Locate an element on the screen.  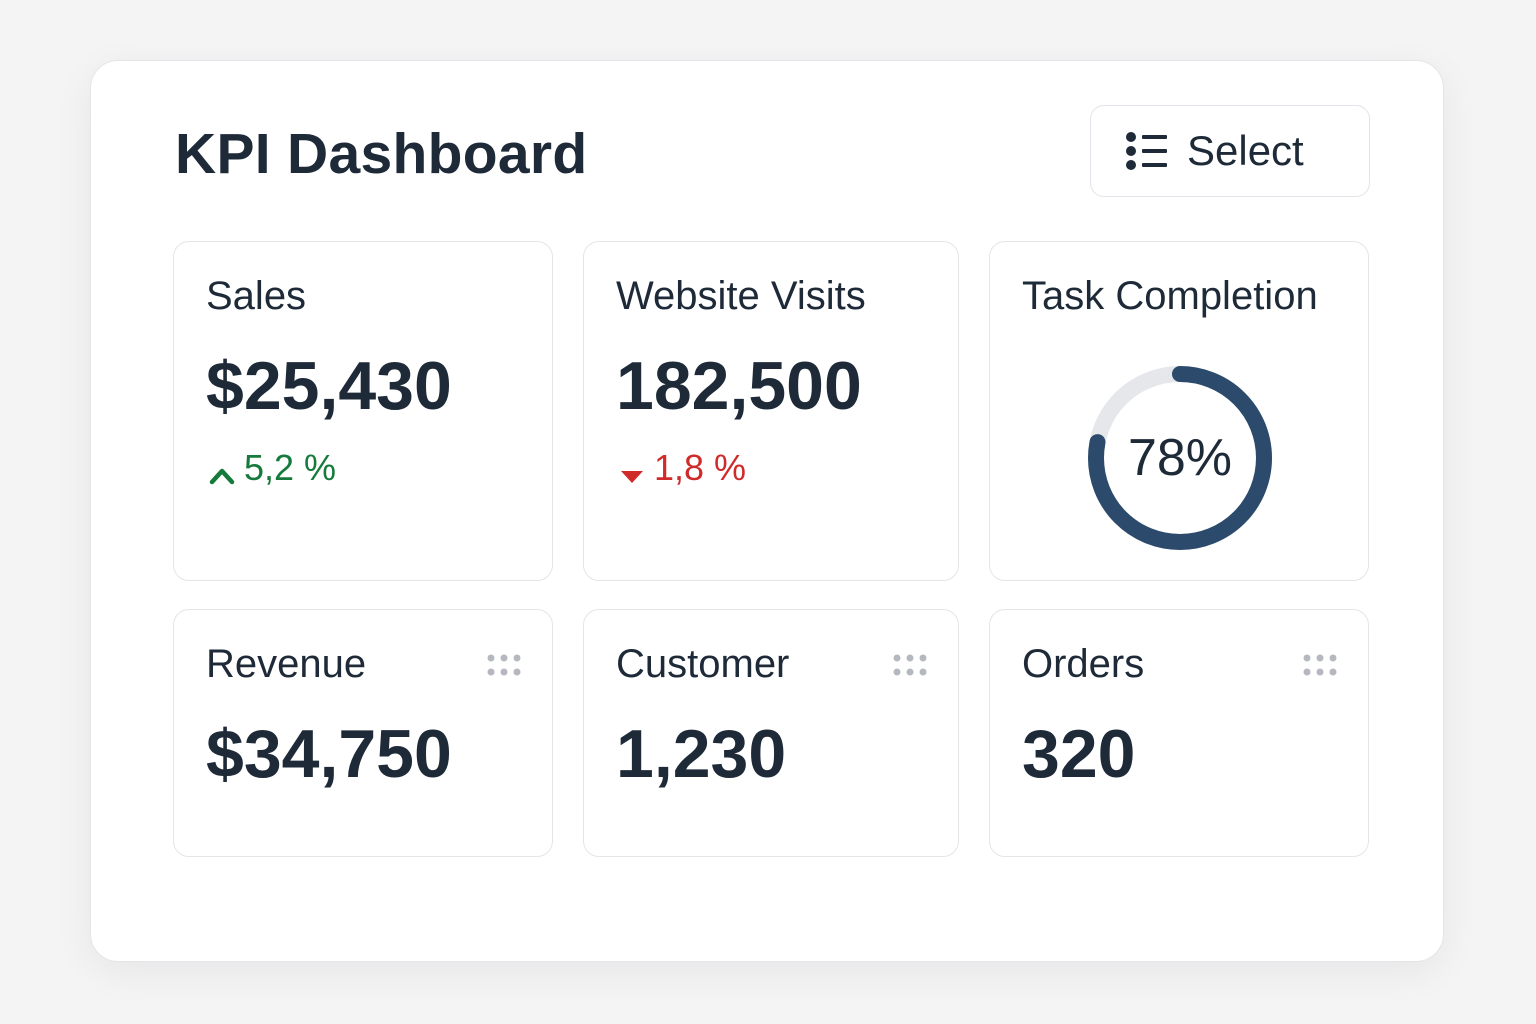
kpi-change-value: 5,2 % is located at coordinates (290, 467).